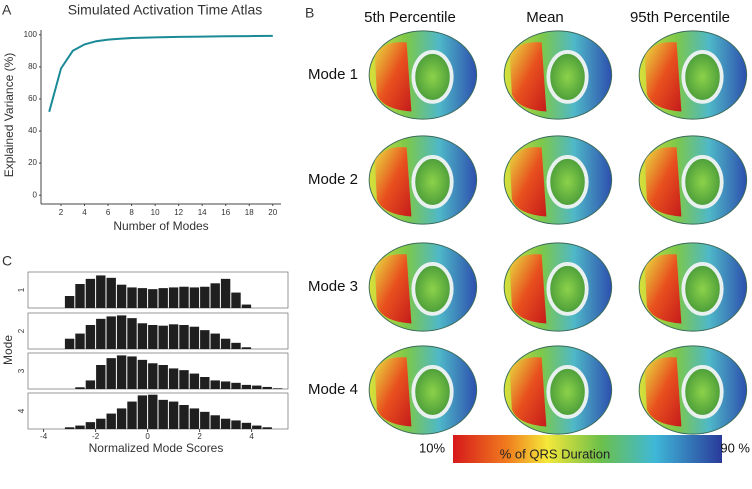 This screenshot has height=489, width=752. Describe the element at coordinates (131, 212) in the screenshot. I see `x-tick-label: 8` at that location.